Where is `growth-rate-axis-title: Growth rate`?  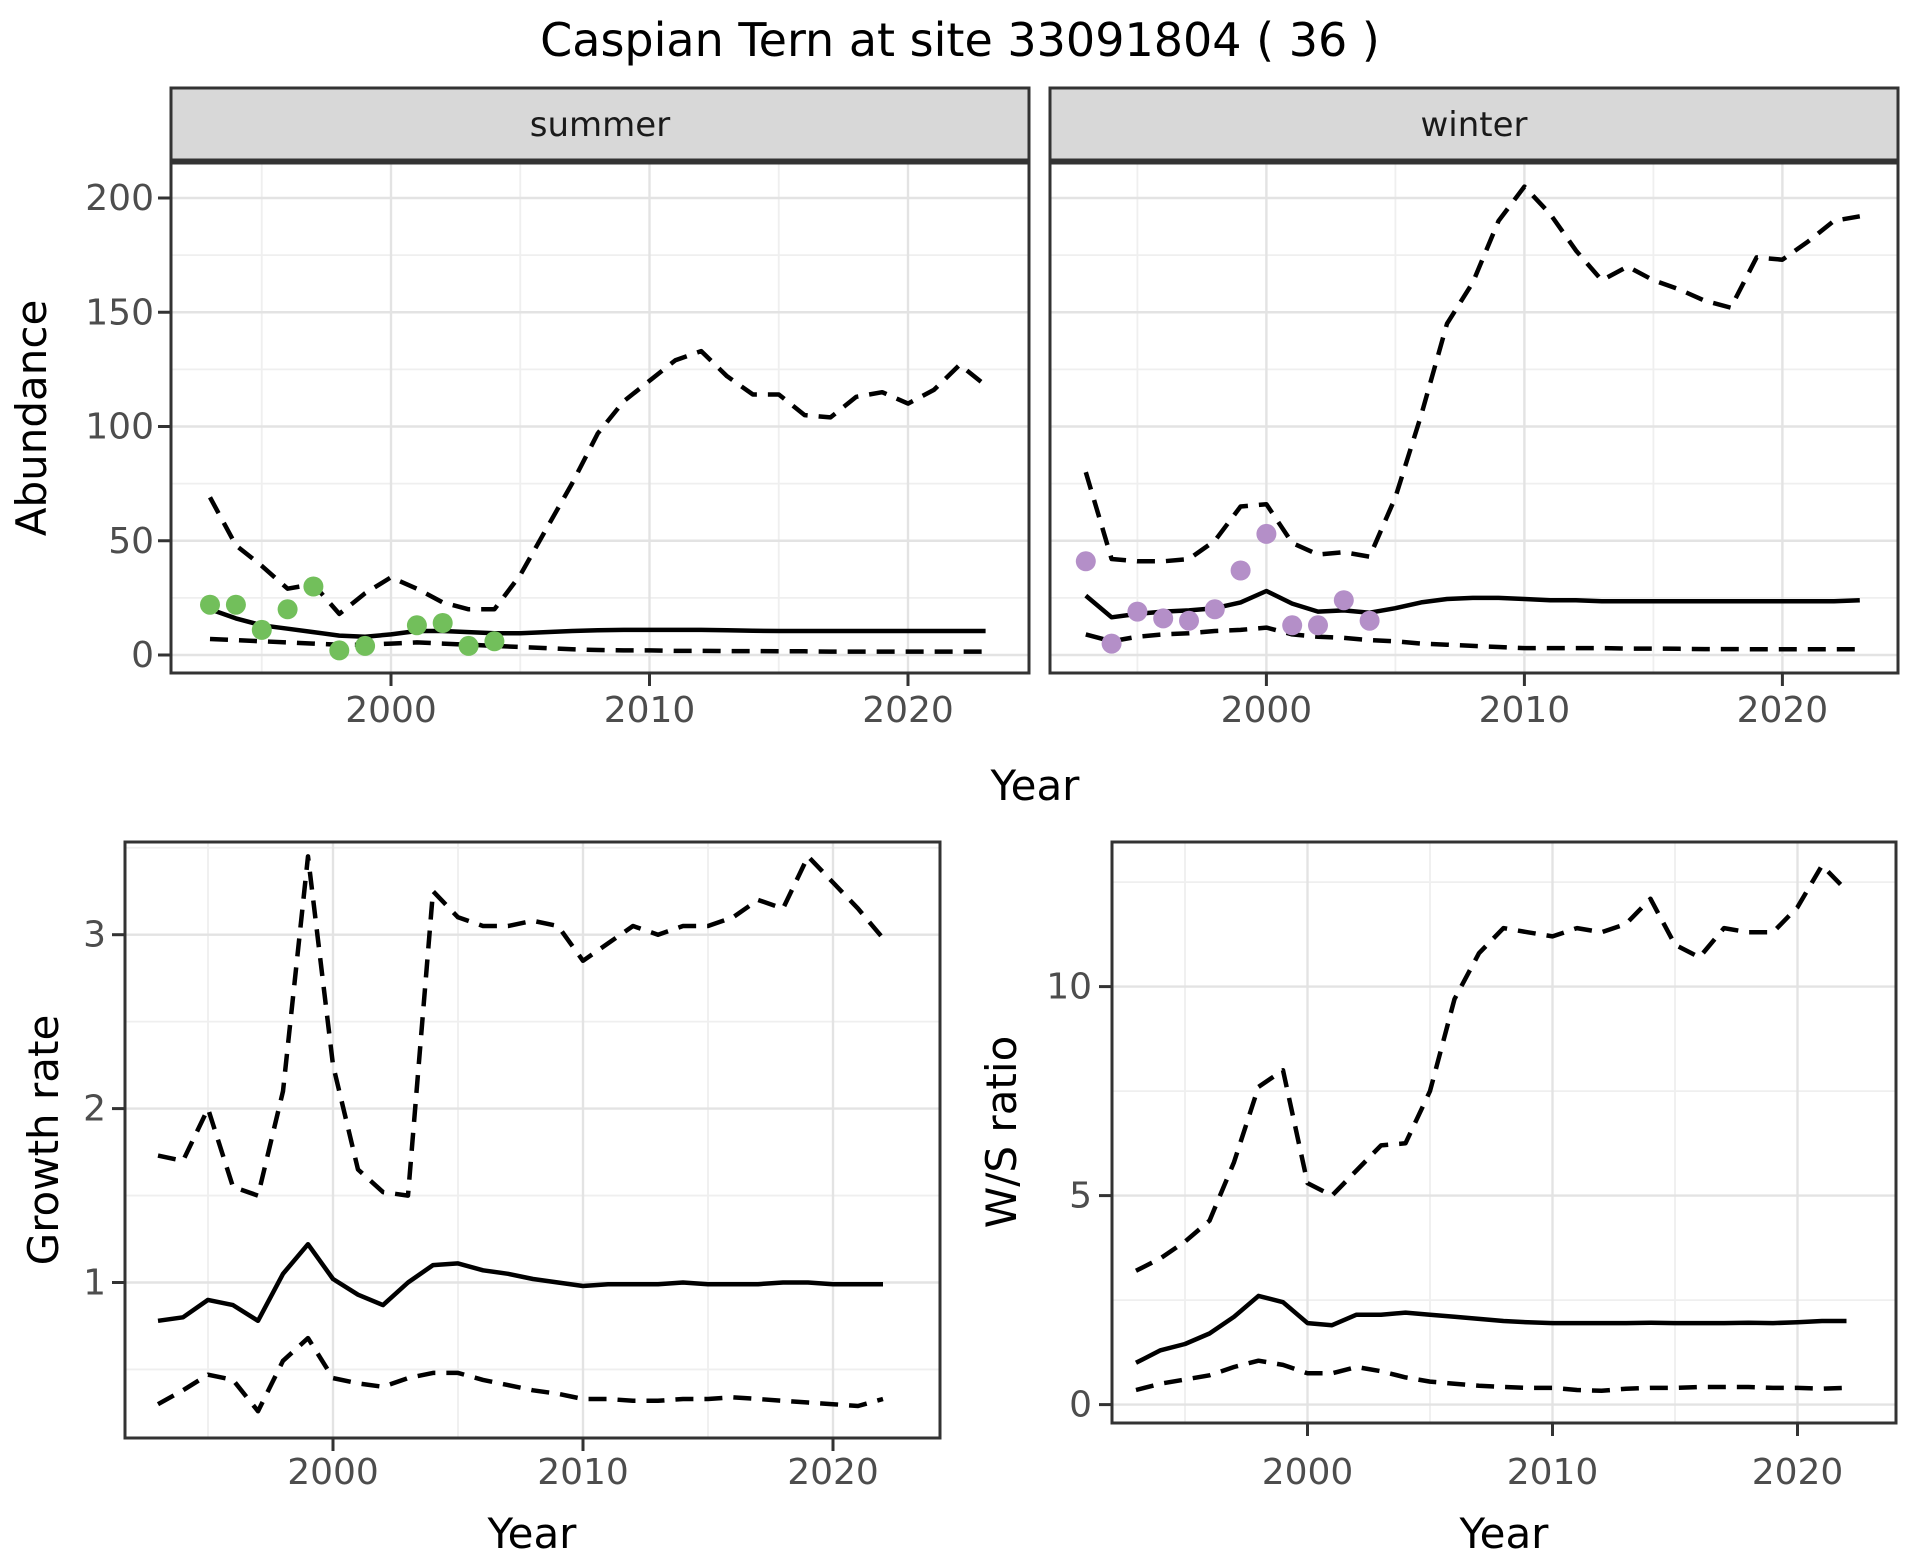 growth-rate-axis-title: Growth rate is located at coordinates (43, 1140).